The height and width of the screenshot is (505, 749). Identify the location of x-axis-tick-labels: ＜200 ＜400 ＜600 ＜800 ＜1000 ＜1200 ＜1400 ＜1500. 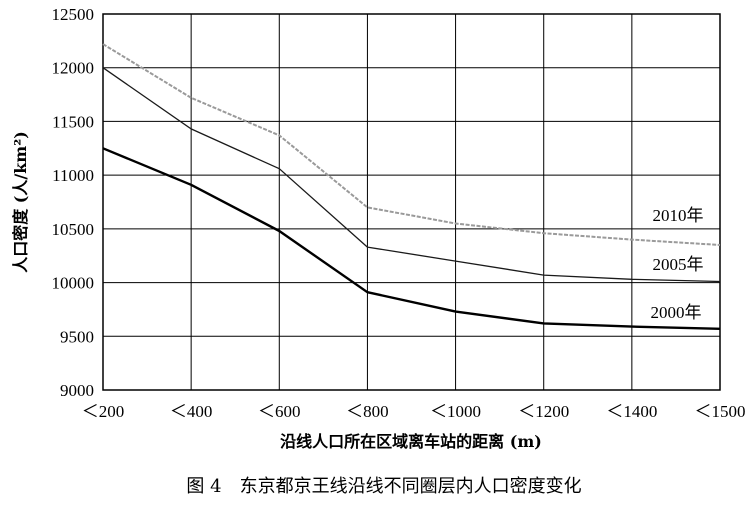
(414, 411).